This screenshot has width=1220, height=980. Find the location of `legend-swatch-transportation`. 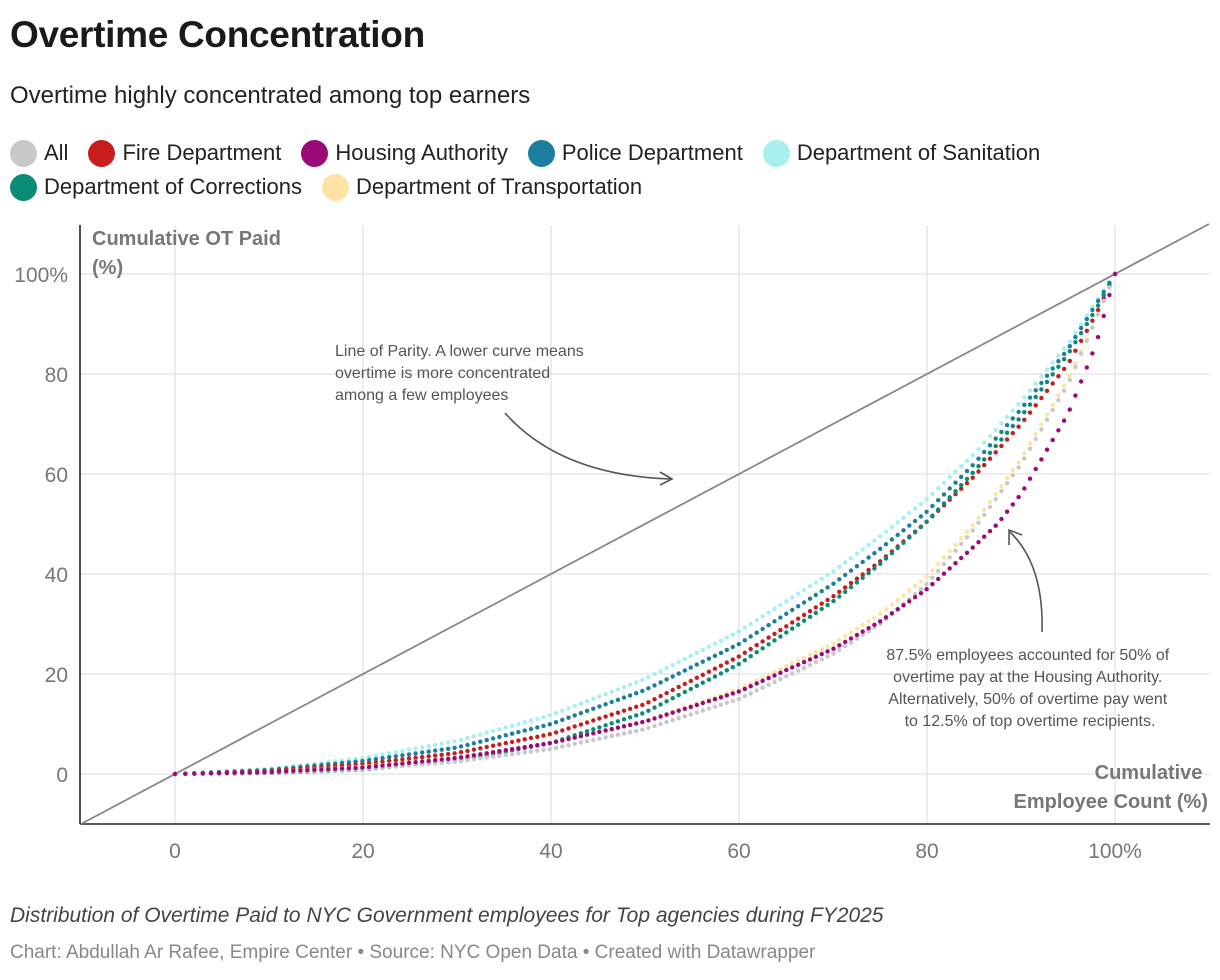

legend-swatch-transportation is located at coordinates (335, 187).